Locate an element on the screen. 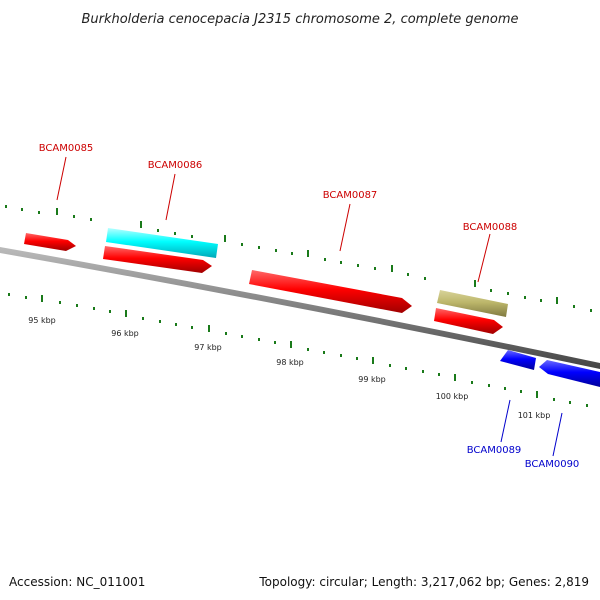  accession-text: Accession: NC_011001 is located at coordinates (77, 582).